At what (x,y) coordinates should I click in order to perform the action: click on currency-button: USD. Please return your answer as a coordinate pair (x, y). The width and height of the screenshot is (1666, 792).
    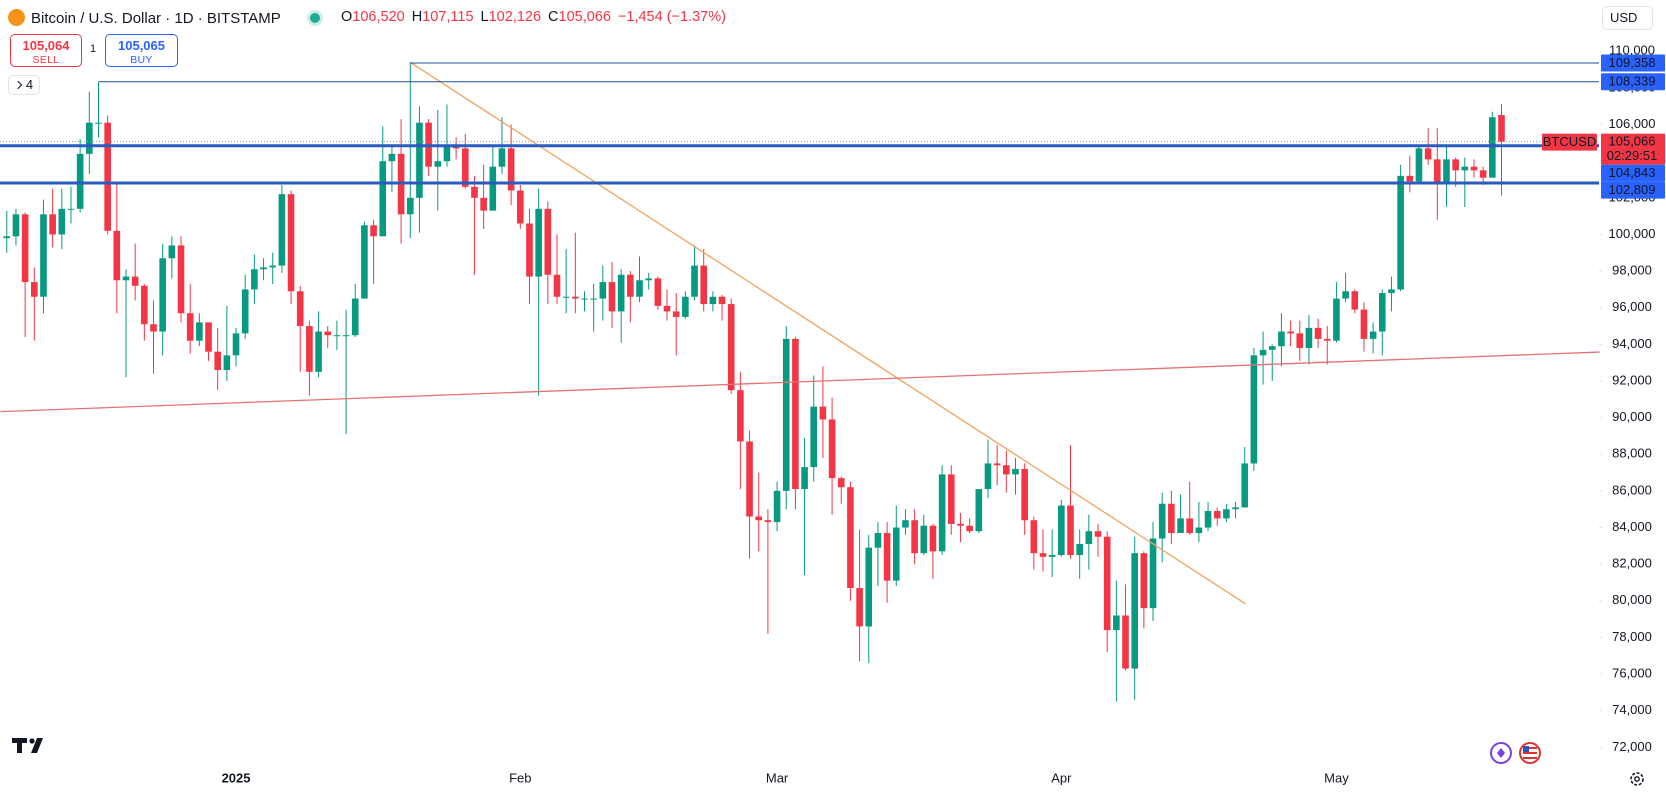
    Looking at the image, I should click on (1627, 18).